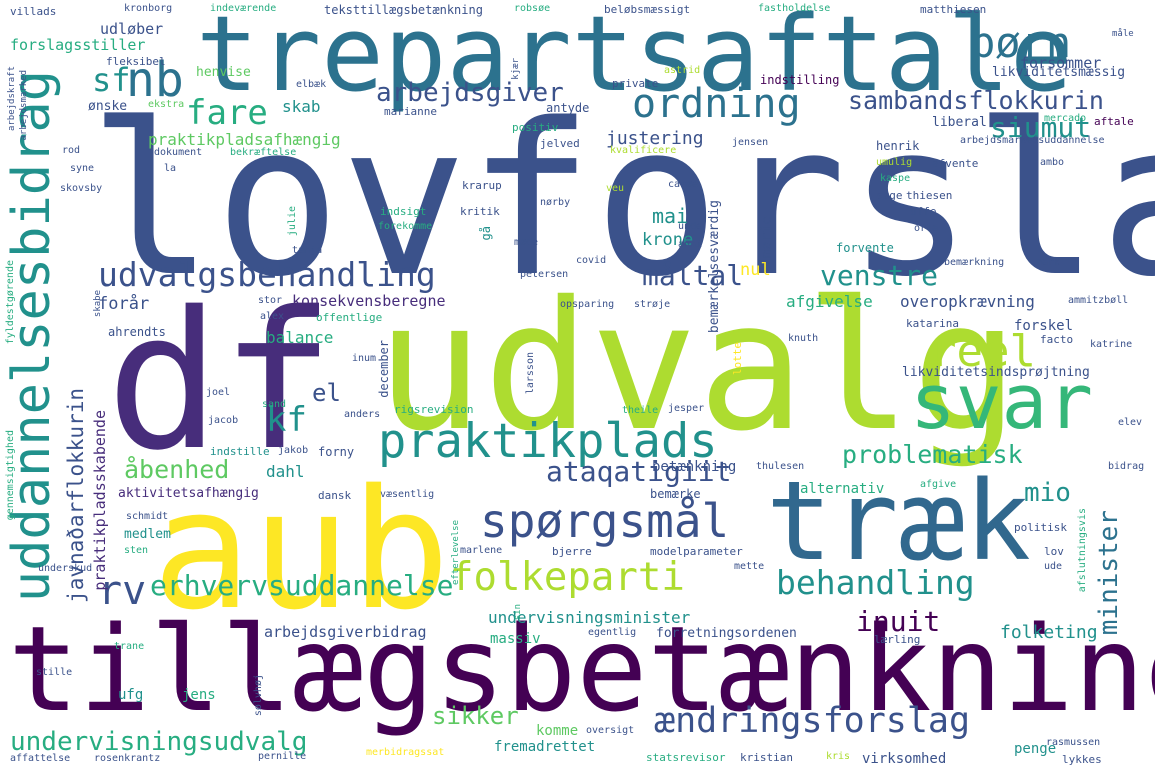 The image size is (1155, 770). What do you see at coordinates (605, 521) in the screenshot?
I see `word-spoergsmaal: spørgsmål` at bounding box center [605, 521].